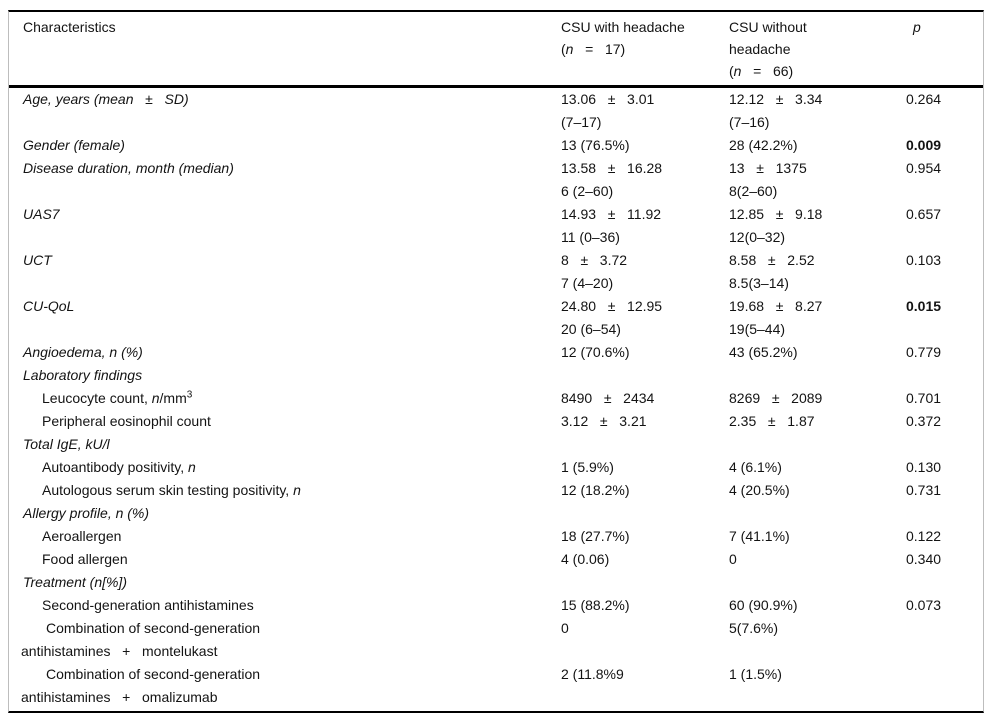 The width and height of the screenshot is (992, 719). Describe the element at coordinates (817, 272) in the screenshot. I see `cell-csu-without-headache: 8.58 ± 2.52 8.5(3–14)` at that location.